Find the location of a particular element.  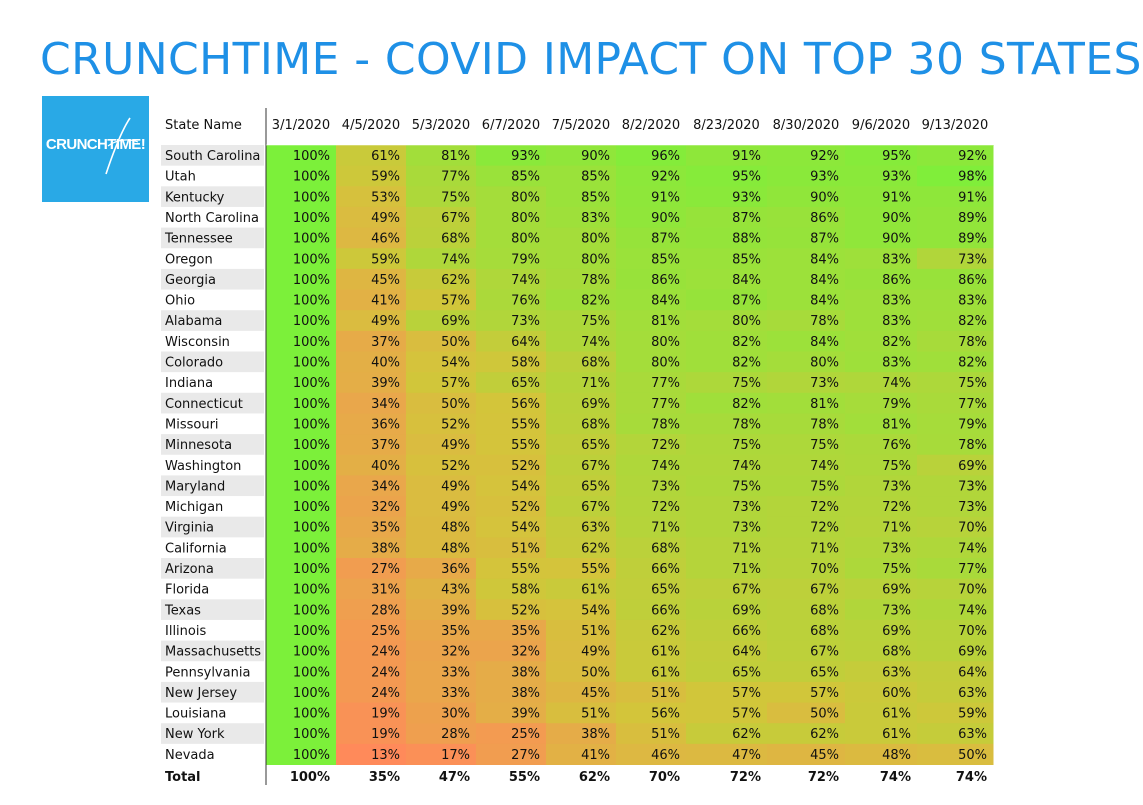

cell-value: 47% is located at coordinates (746, 755).